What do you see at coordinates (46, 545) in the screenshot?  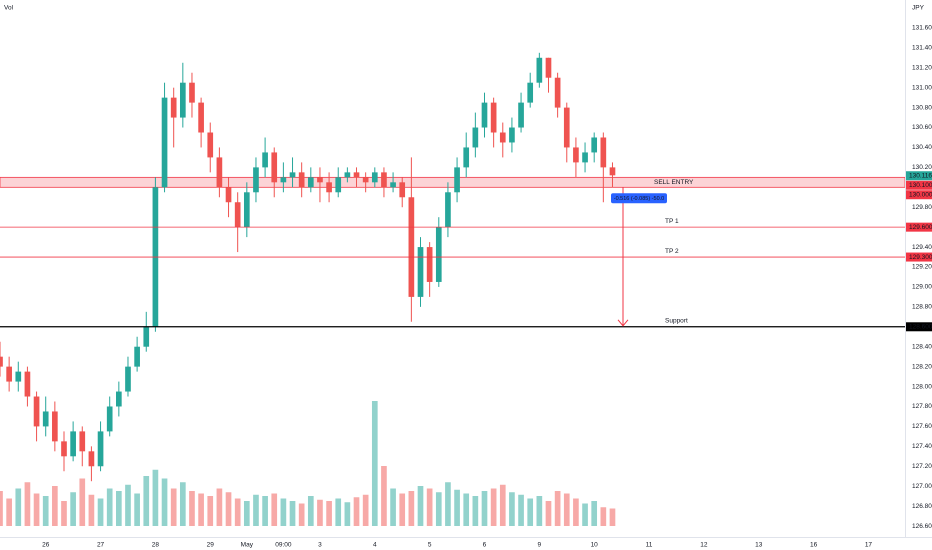 I see `x-tick-label: 26` at bounding box center [46, 545].